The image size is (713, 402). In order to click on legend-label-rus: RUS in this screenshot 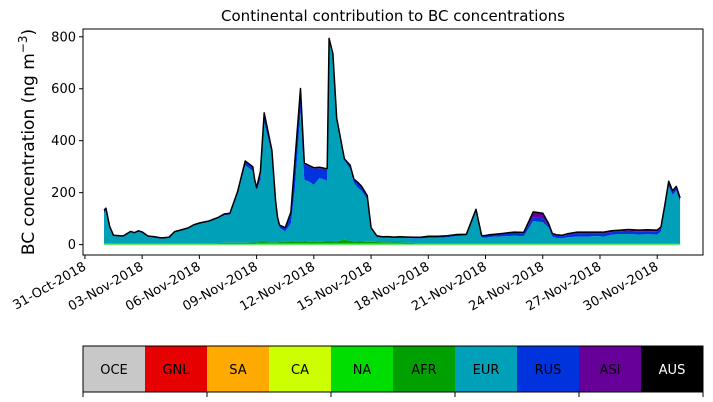, I will do `click(548, 370)`.